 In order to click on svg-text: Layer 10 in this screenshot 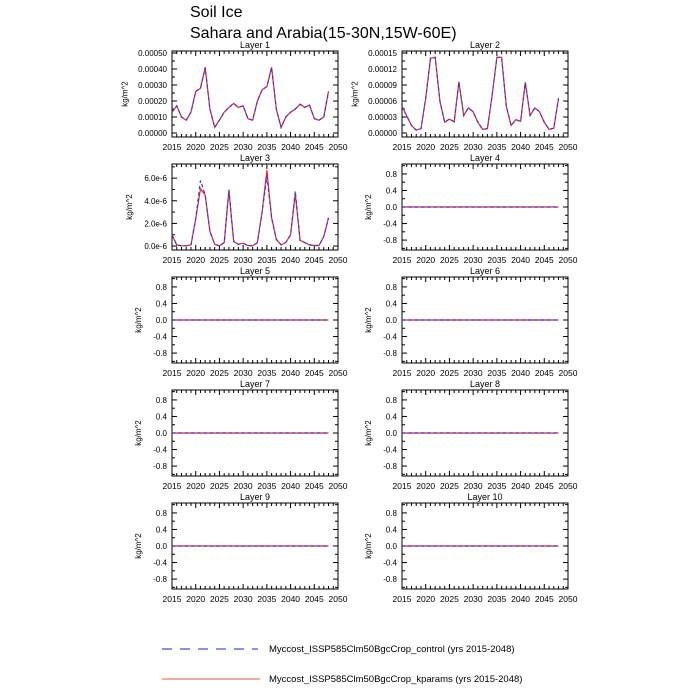, I will do `click(484, 497)`.